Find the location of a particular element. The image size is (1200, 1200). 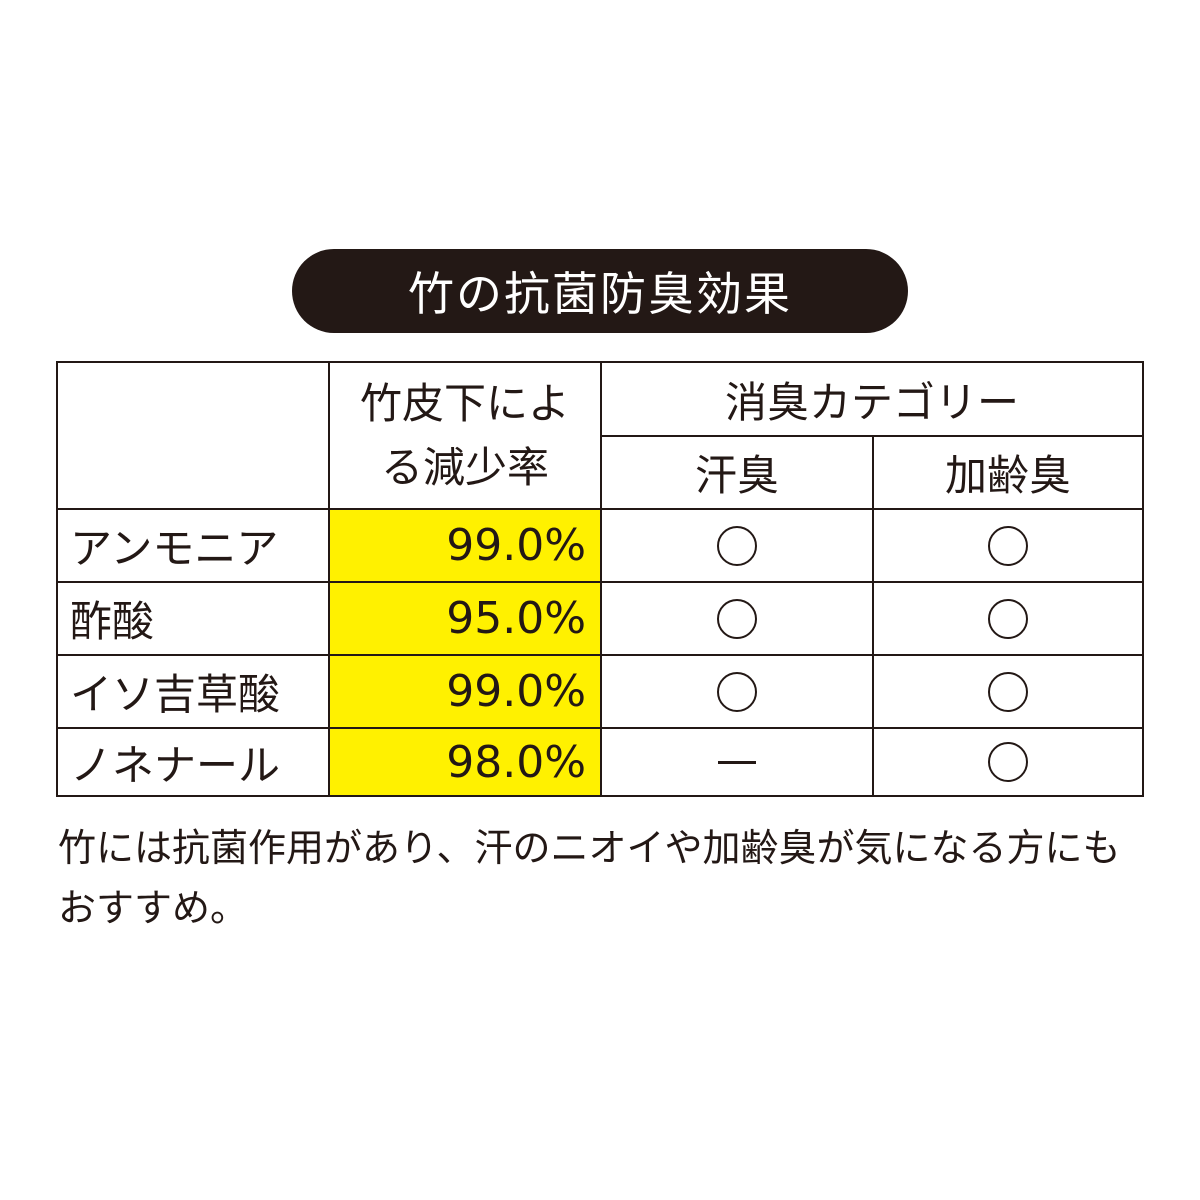

header-category-label: 消臭カテゴリー is located at coordinates (871, 402).